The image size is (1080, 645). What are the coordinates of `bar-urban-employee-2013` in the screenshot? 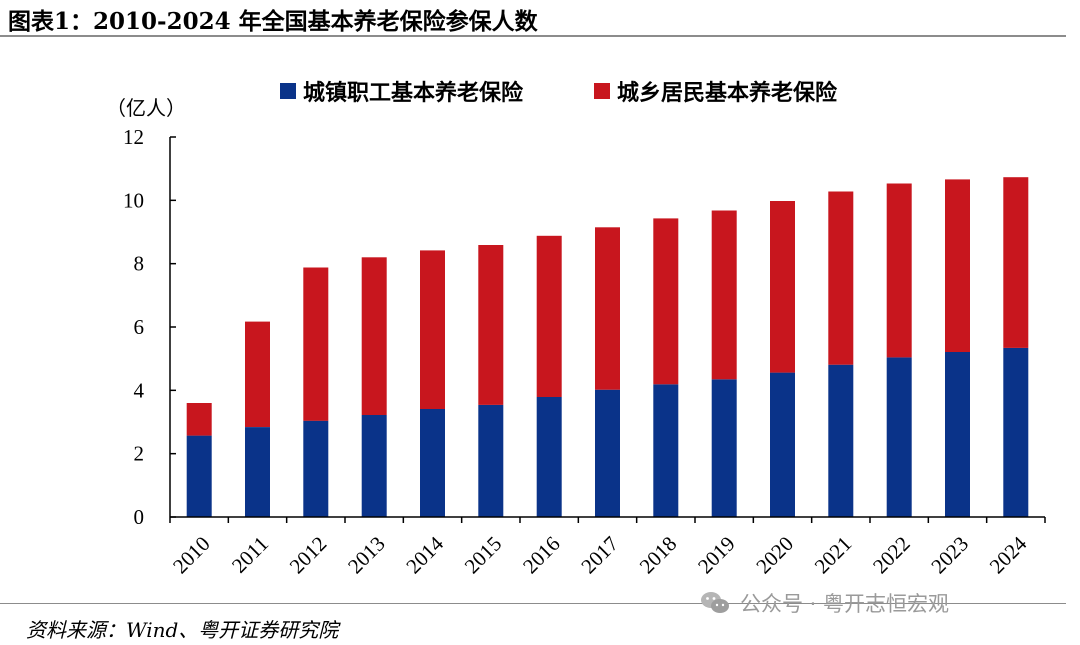 It's located at (374, 466).